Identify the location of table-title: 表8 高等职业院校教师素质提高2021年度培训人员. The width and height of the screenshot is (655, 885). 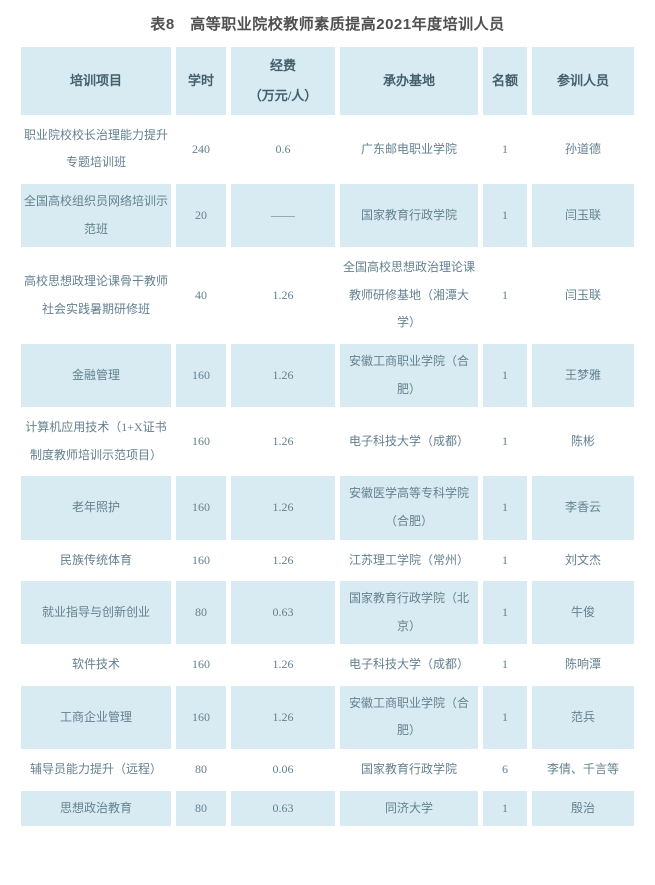
(327, 24).